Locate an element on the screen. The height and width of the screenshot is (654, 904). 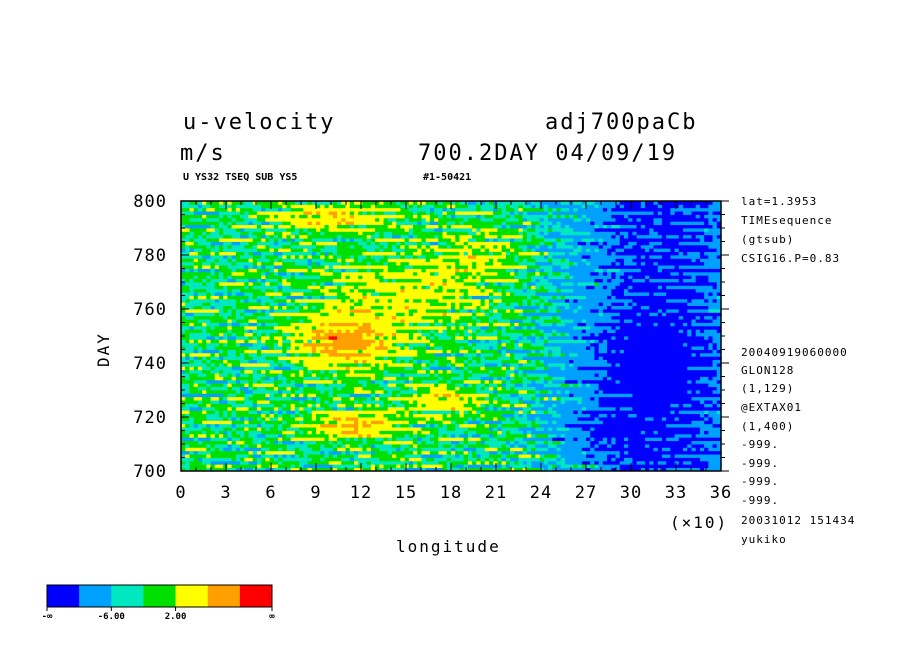
chart-title: u-velocity is located at coordinates (259, 122).